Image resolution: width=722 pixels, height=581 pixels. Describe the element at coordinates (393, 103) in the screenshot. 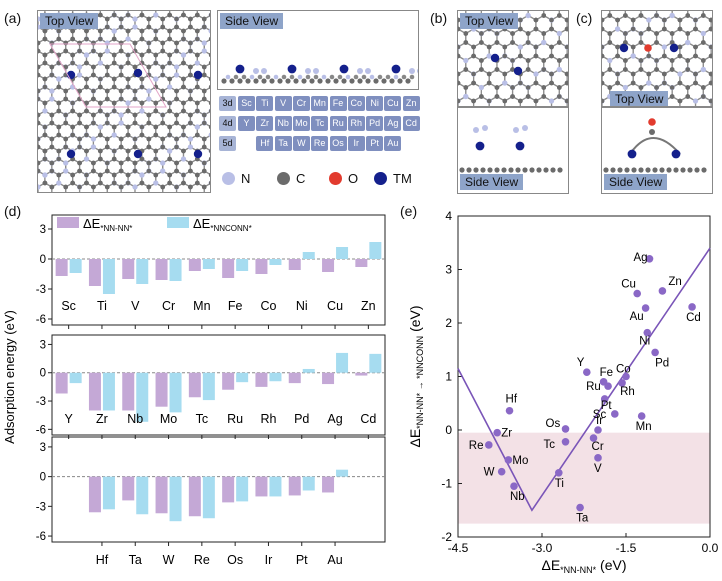

I see `element-cell-cu: Cu` at that location.